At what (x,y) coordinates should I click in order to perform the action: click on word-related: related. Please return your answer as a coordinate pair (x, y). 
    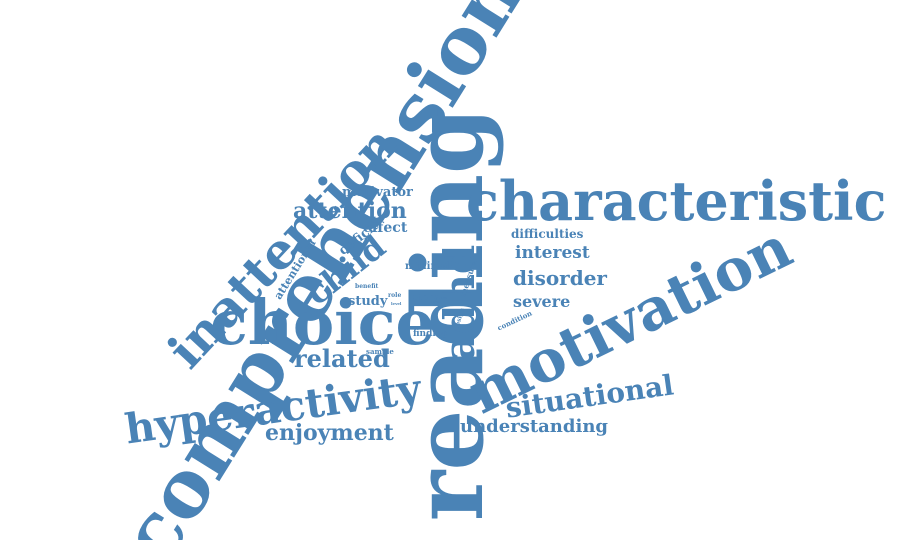
    Looking at the image, I should click on (342, 358).